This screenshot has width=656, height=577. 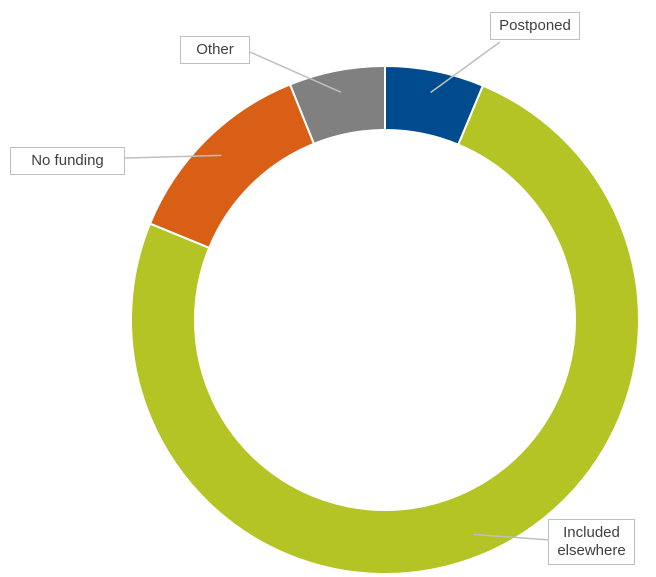 I want to click on data-label: Included elsewhere, so click(x=591, y=542).